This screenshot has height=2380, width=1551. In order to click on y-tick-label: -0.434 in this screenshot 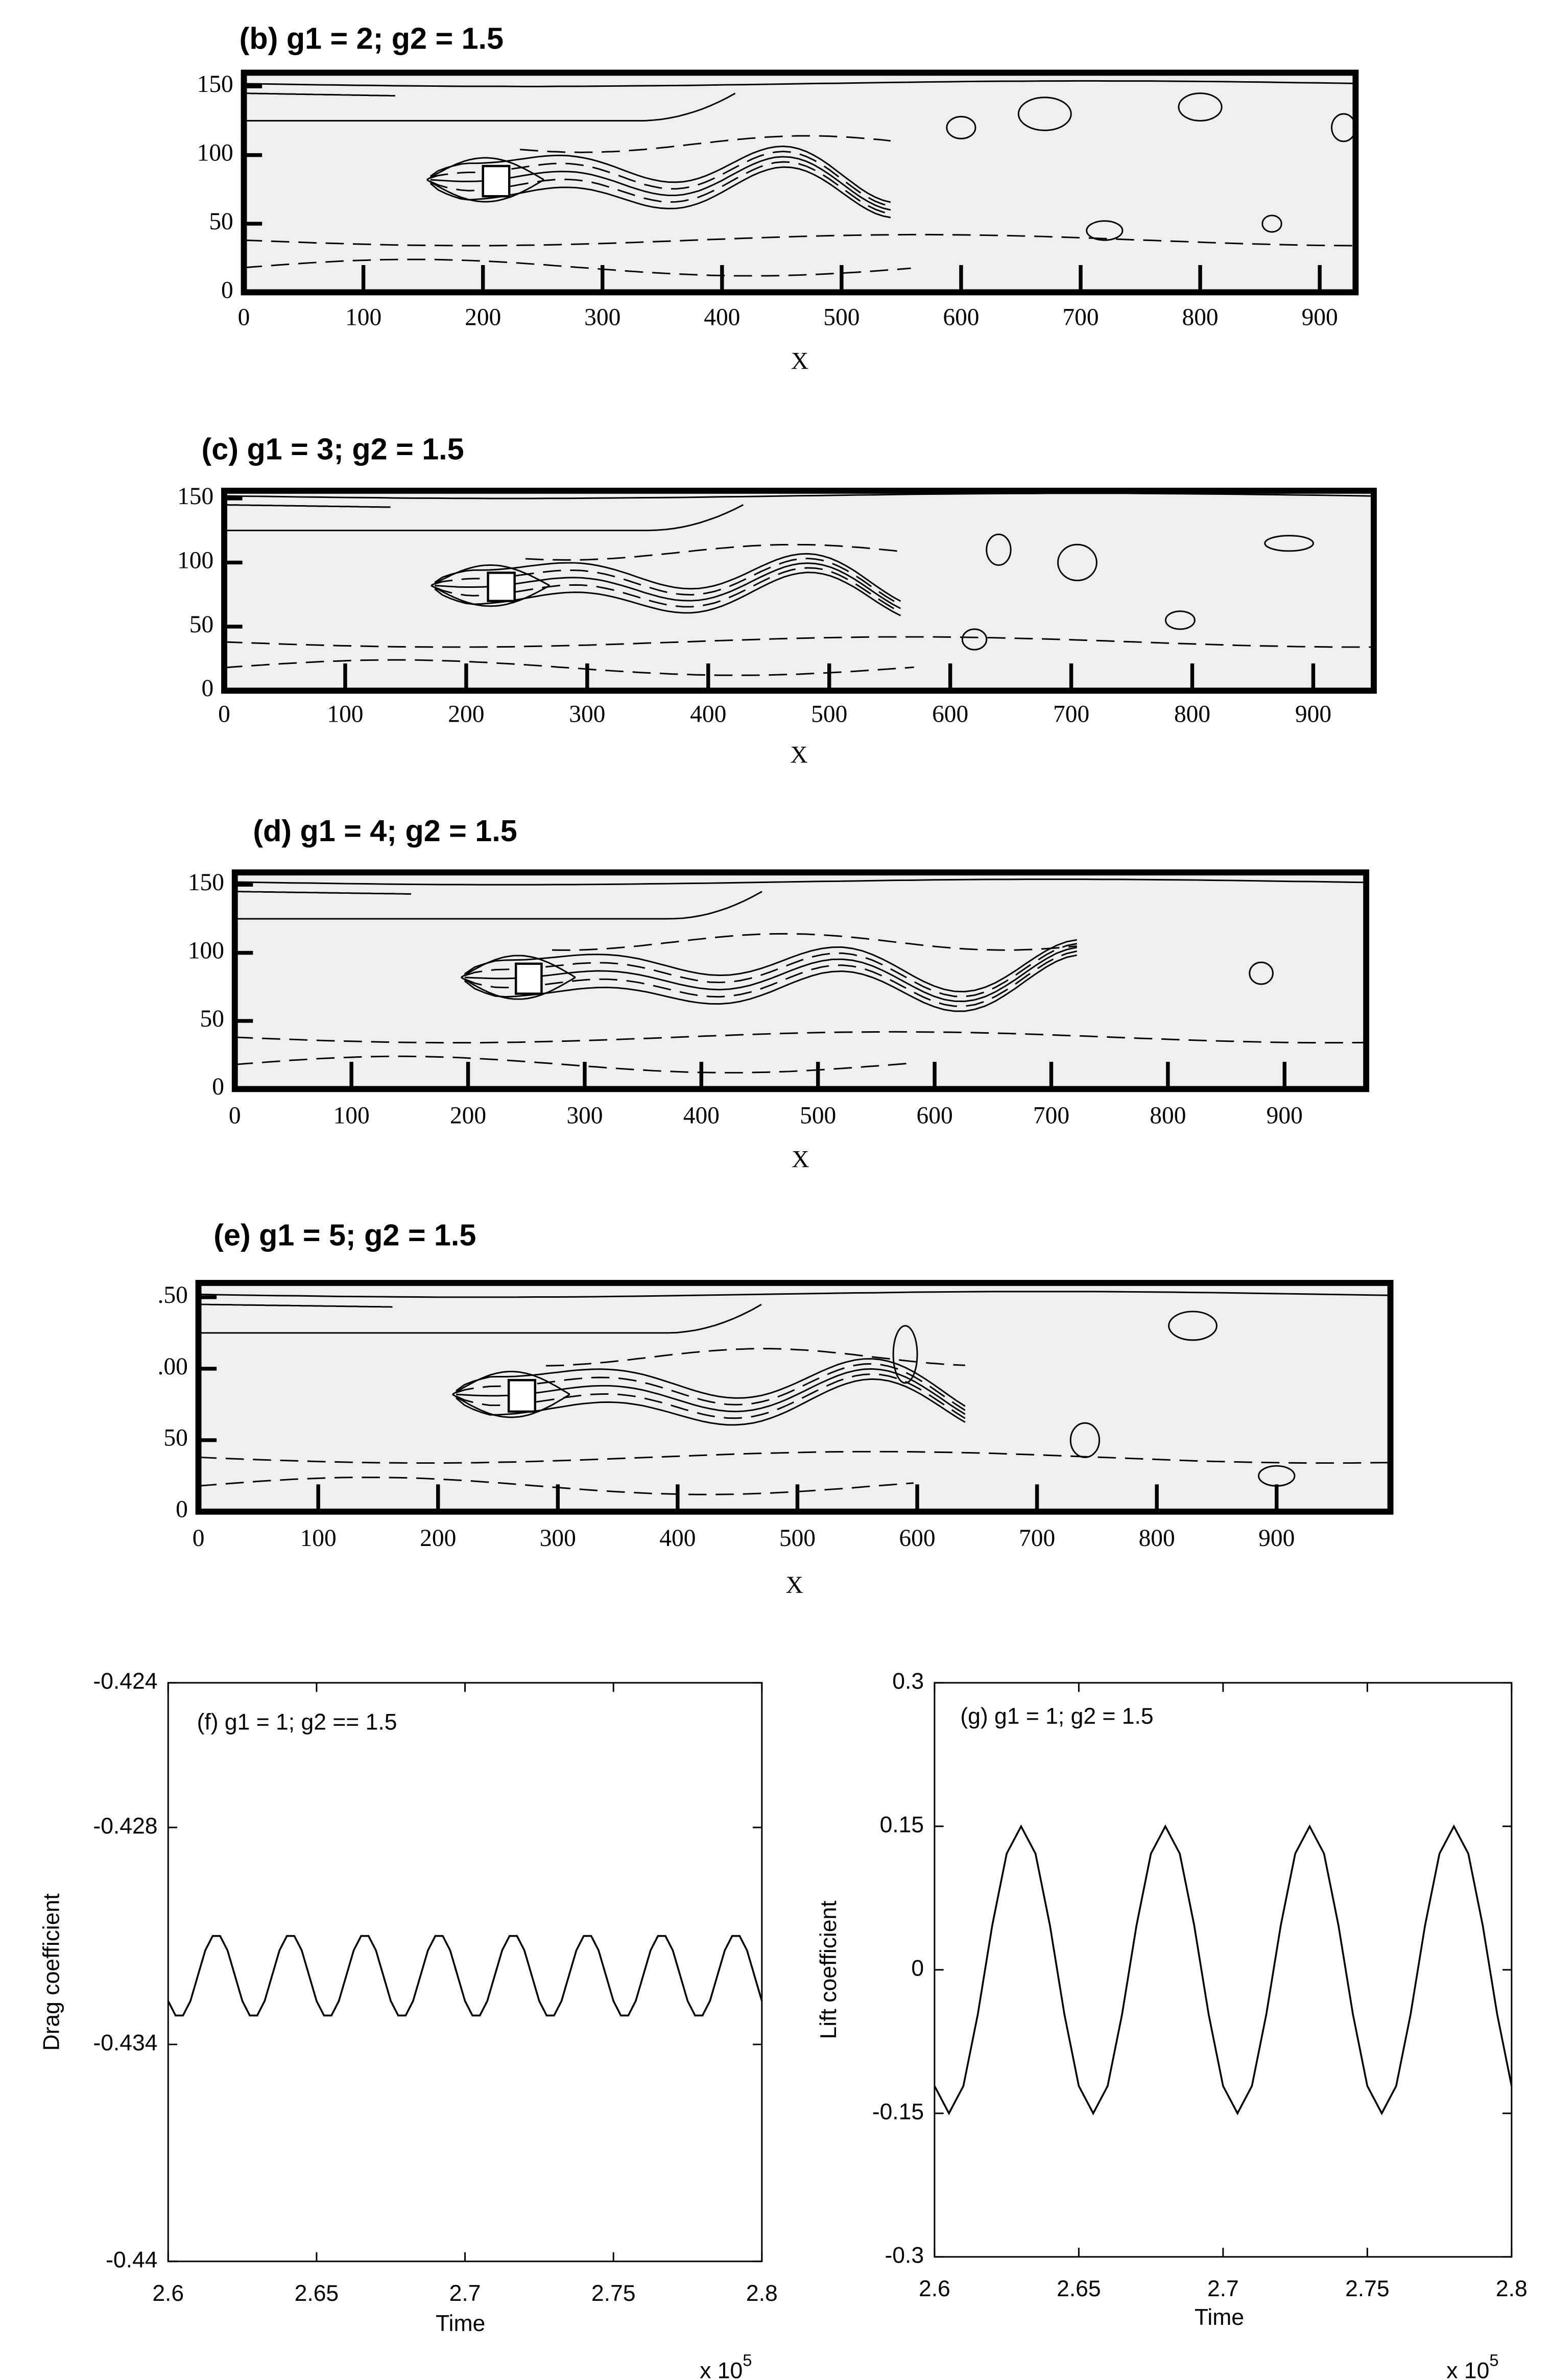, I will do `click(125, 2043)`.